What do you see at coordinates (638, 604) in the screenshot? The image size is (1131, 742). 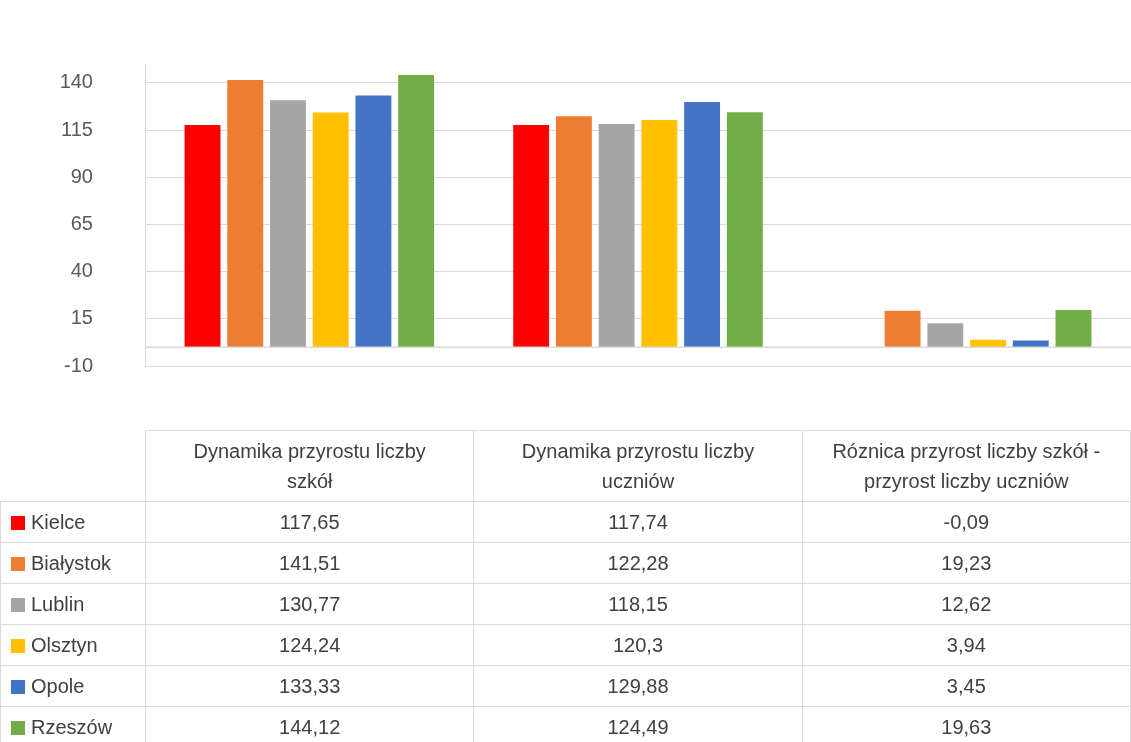 I see `data-label: 118,15` at bounding box center [638, 604].